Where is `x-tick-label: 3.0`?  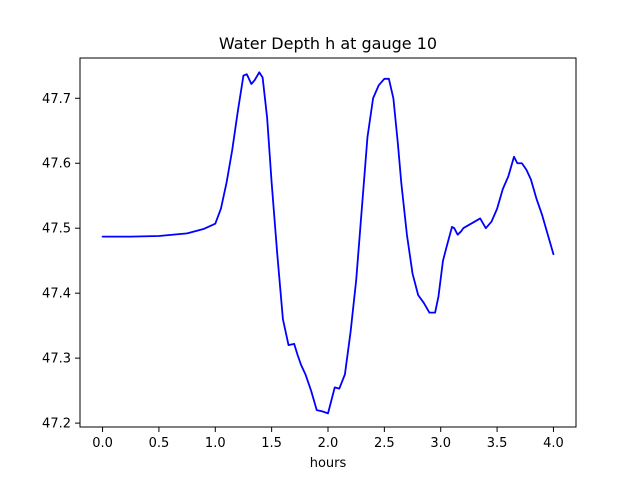
x-tick-label: 3.0 is located at coordinates (440, 443).